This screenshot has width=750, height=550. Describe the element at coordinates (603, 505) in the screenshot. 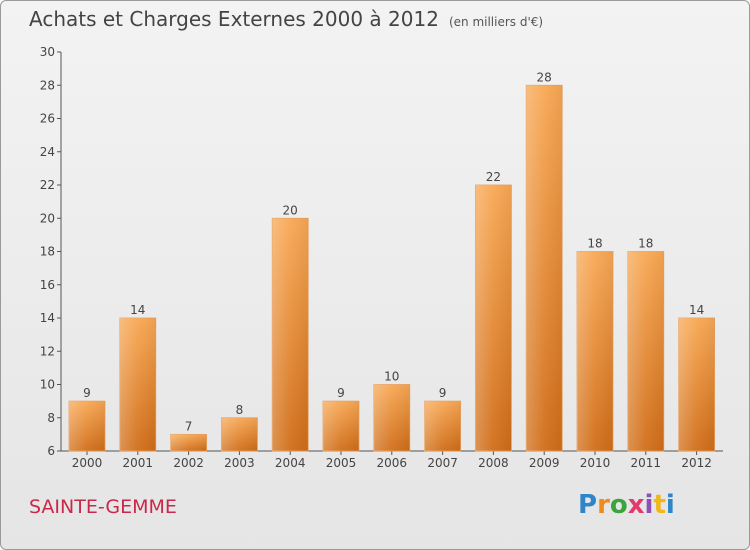

I see `logo-letter: r` at that location.